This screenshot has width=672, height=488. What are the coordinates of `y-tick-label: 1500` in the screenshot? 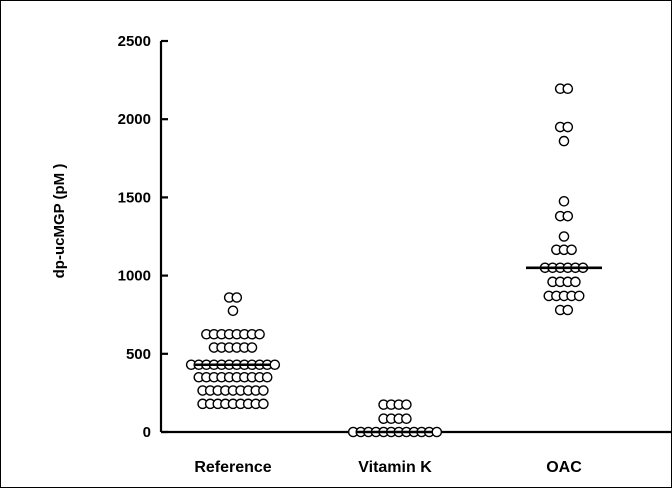 It's located at (134, 197).